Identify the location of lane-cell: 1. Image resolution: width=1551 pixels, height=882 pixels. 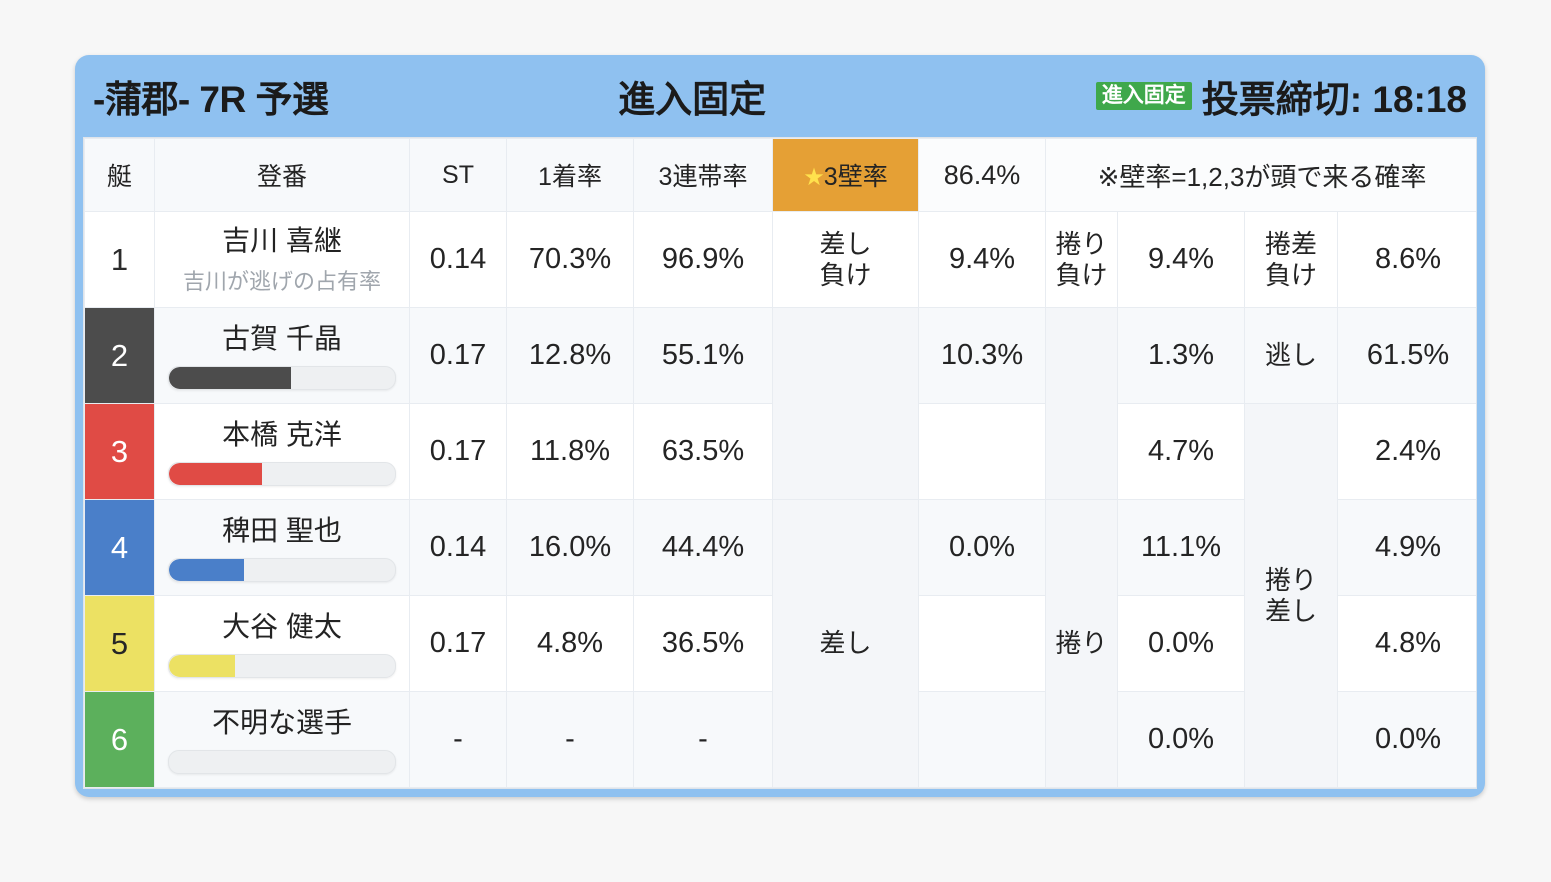
(119, 259).